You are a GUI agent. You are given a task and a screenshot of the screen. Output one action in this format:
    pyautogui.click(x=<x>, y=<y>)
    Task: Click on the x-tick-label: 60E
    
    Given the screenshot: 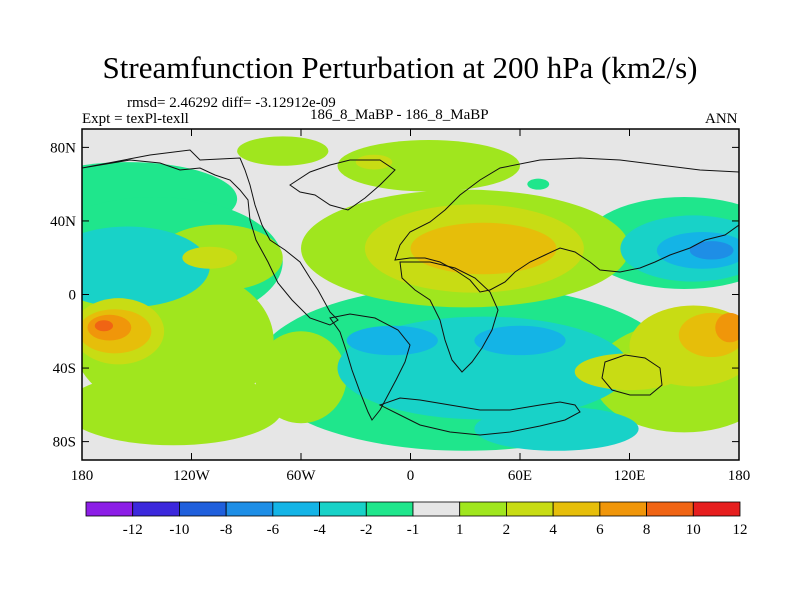 What is the action you would take?
    pyautogui.click(x=520, y=476)
    